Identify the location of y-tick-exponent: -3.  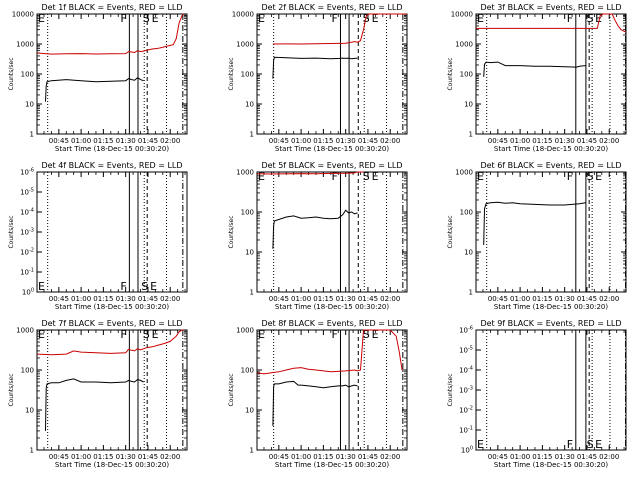
(31, 231).